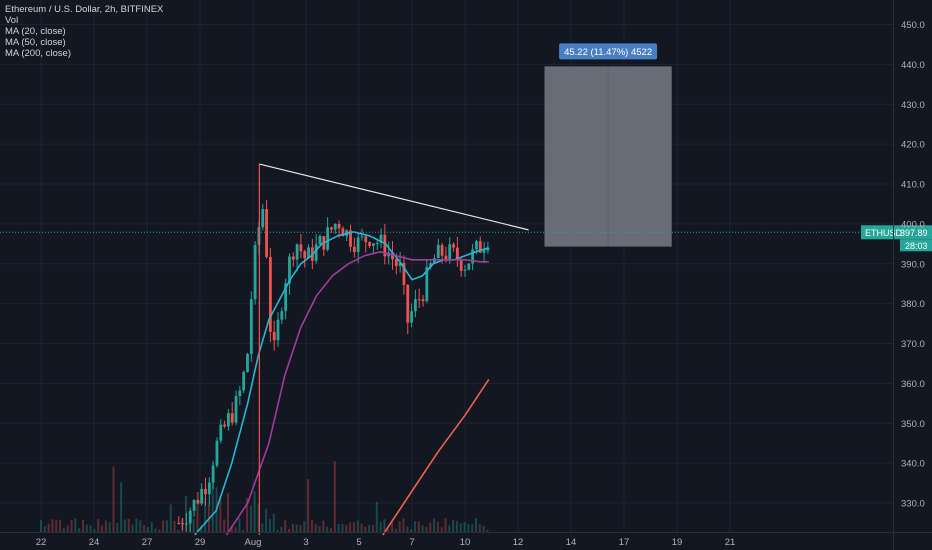 The height and width of the screenshot is (550, 932). Describe the element at coordinates (147, 542) in the screenshot. I see `time-tick-label: 27` at that location.